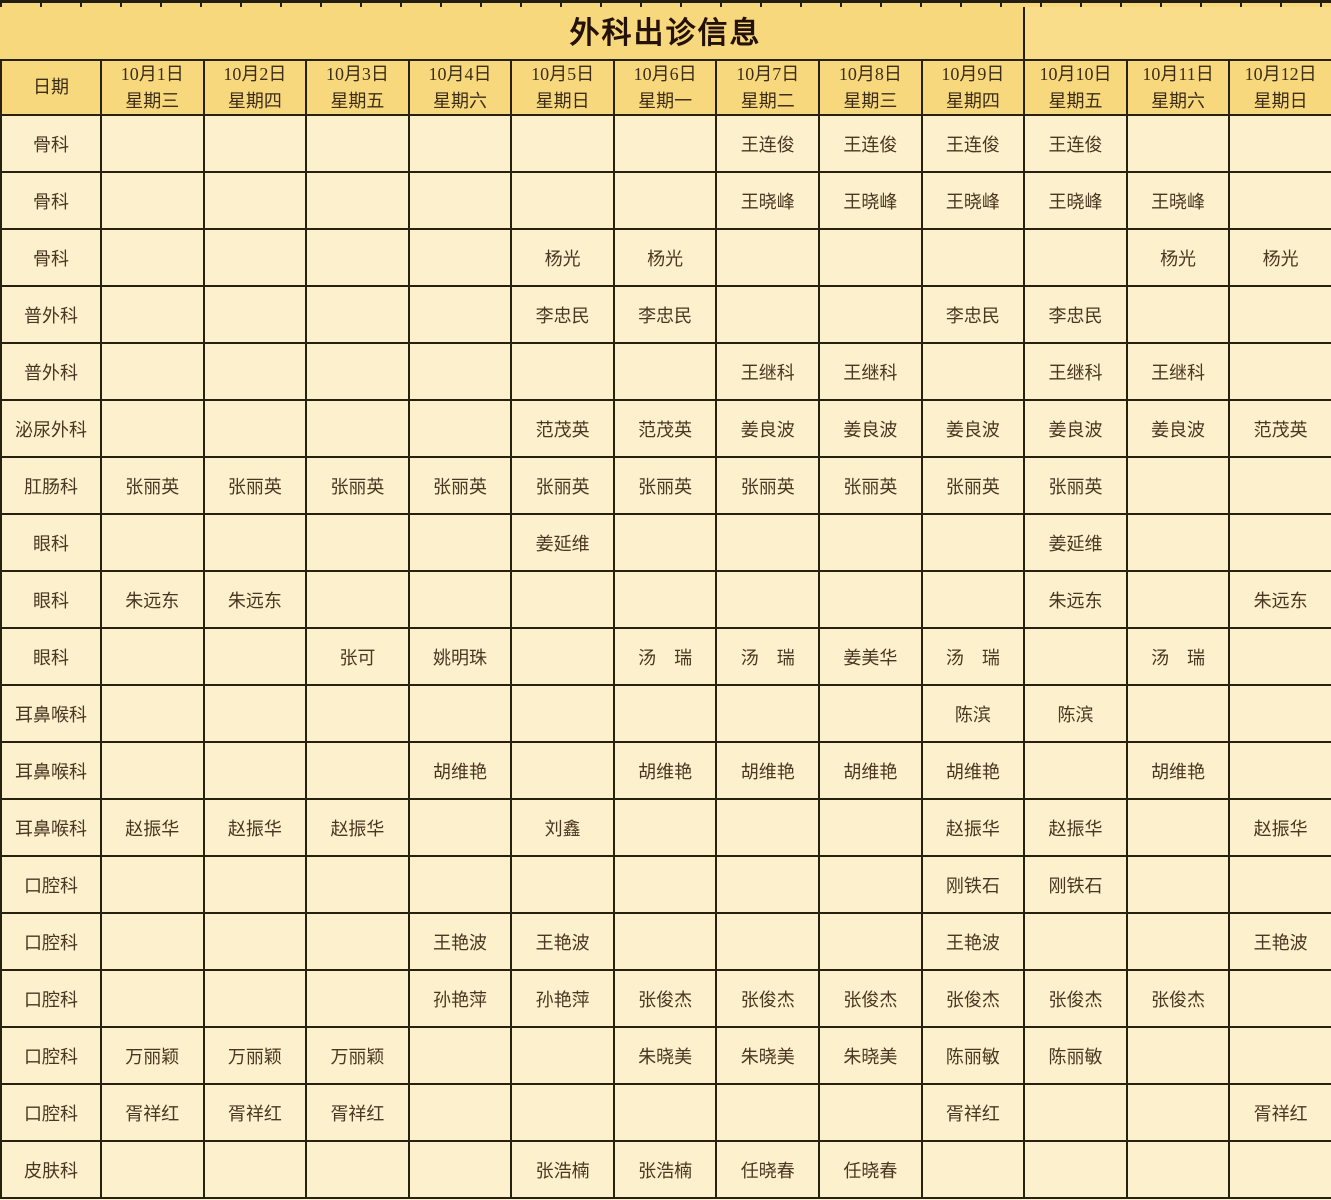 This screenshot has height=1200, width=1331. I want to click on table-row: 眼科 张可 姚明珠汤 瑞汤 瑞姜美华汤 瑞汤 瑞, so click(665, 656).